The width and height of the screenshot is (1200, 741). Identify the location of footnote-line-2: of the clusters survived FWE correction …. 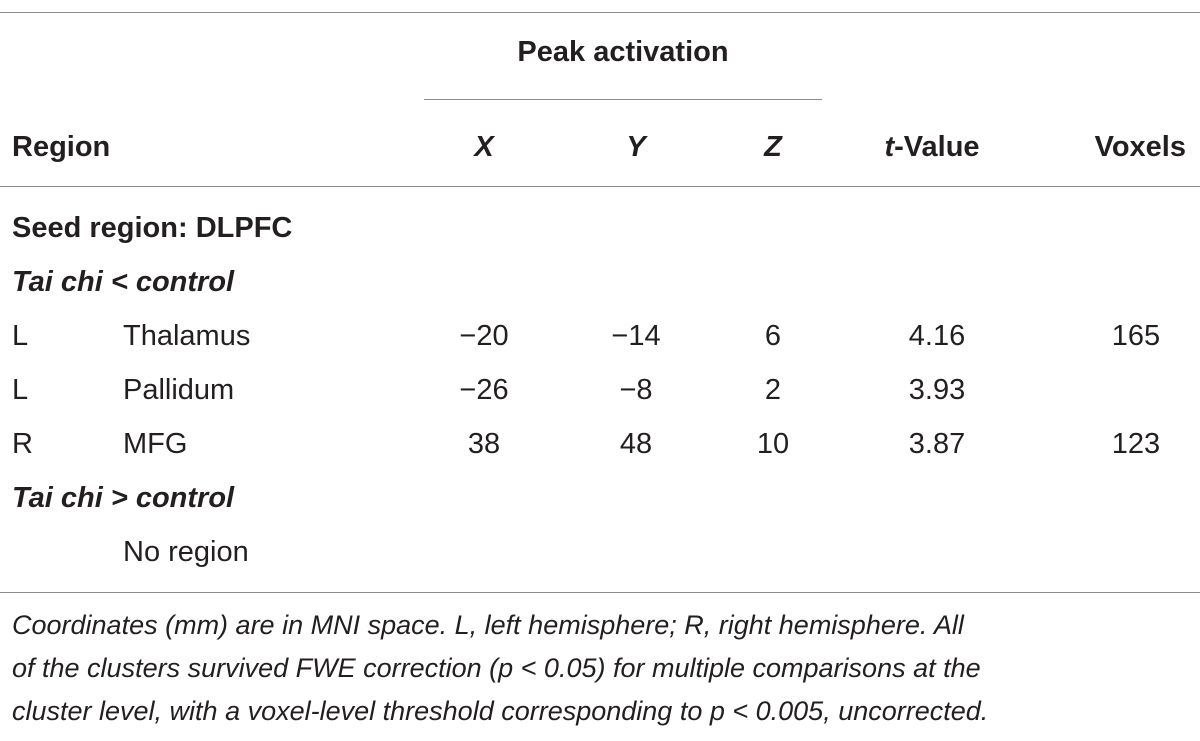
(496, 668).